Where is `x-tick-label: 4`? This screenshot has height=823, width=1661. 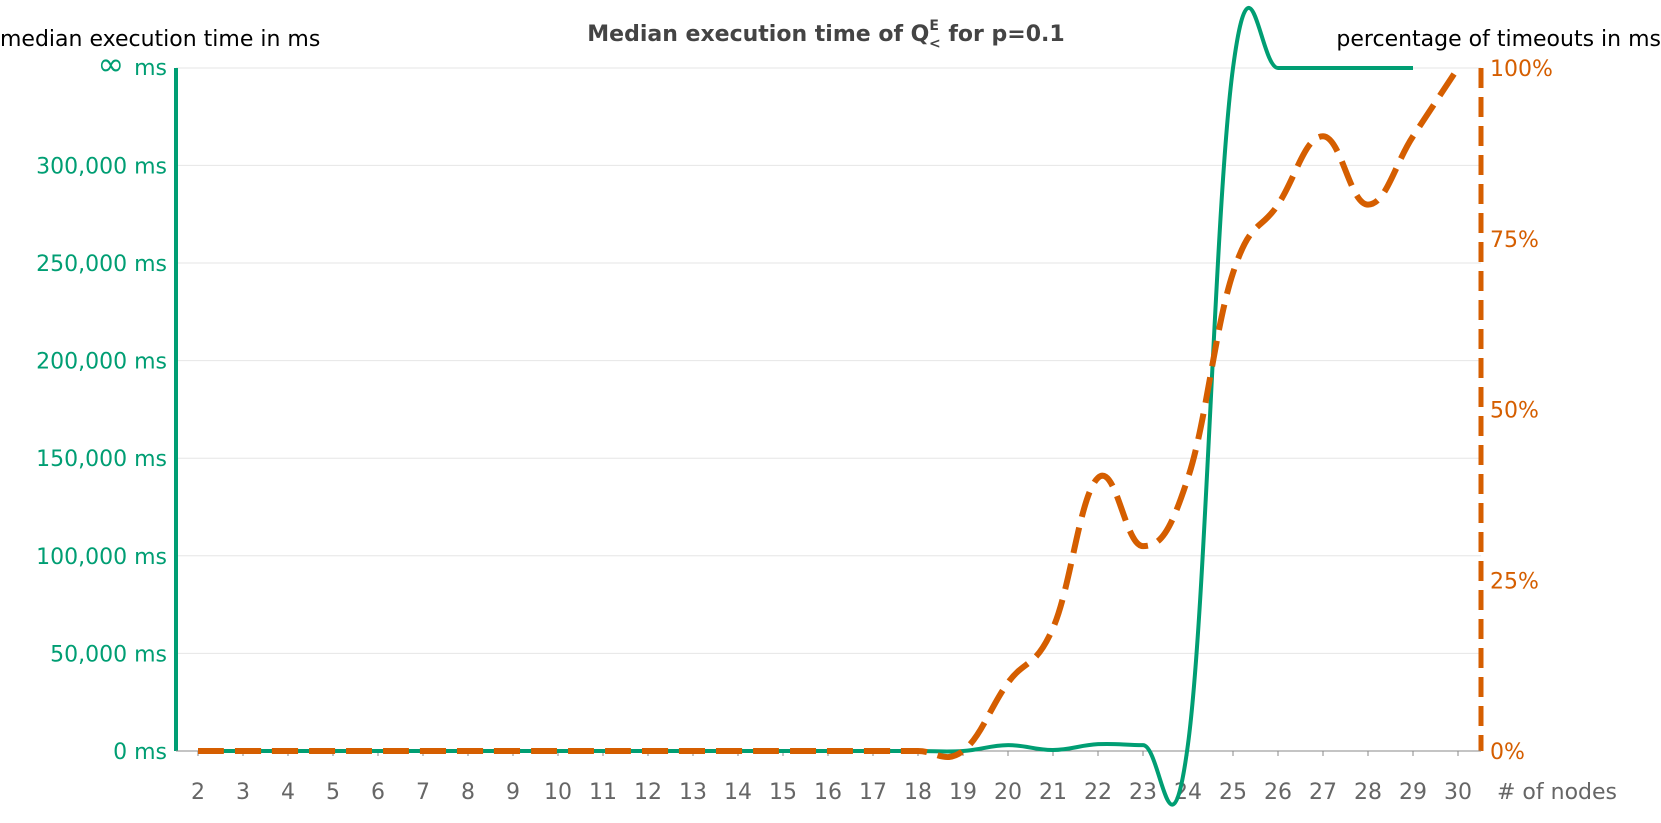
x-tick-label: 4 is located at coordinates (288, 792).